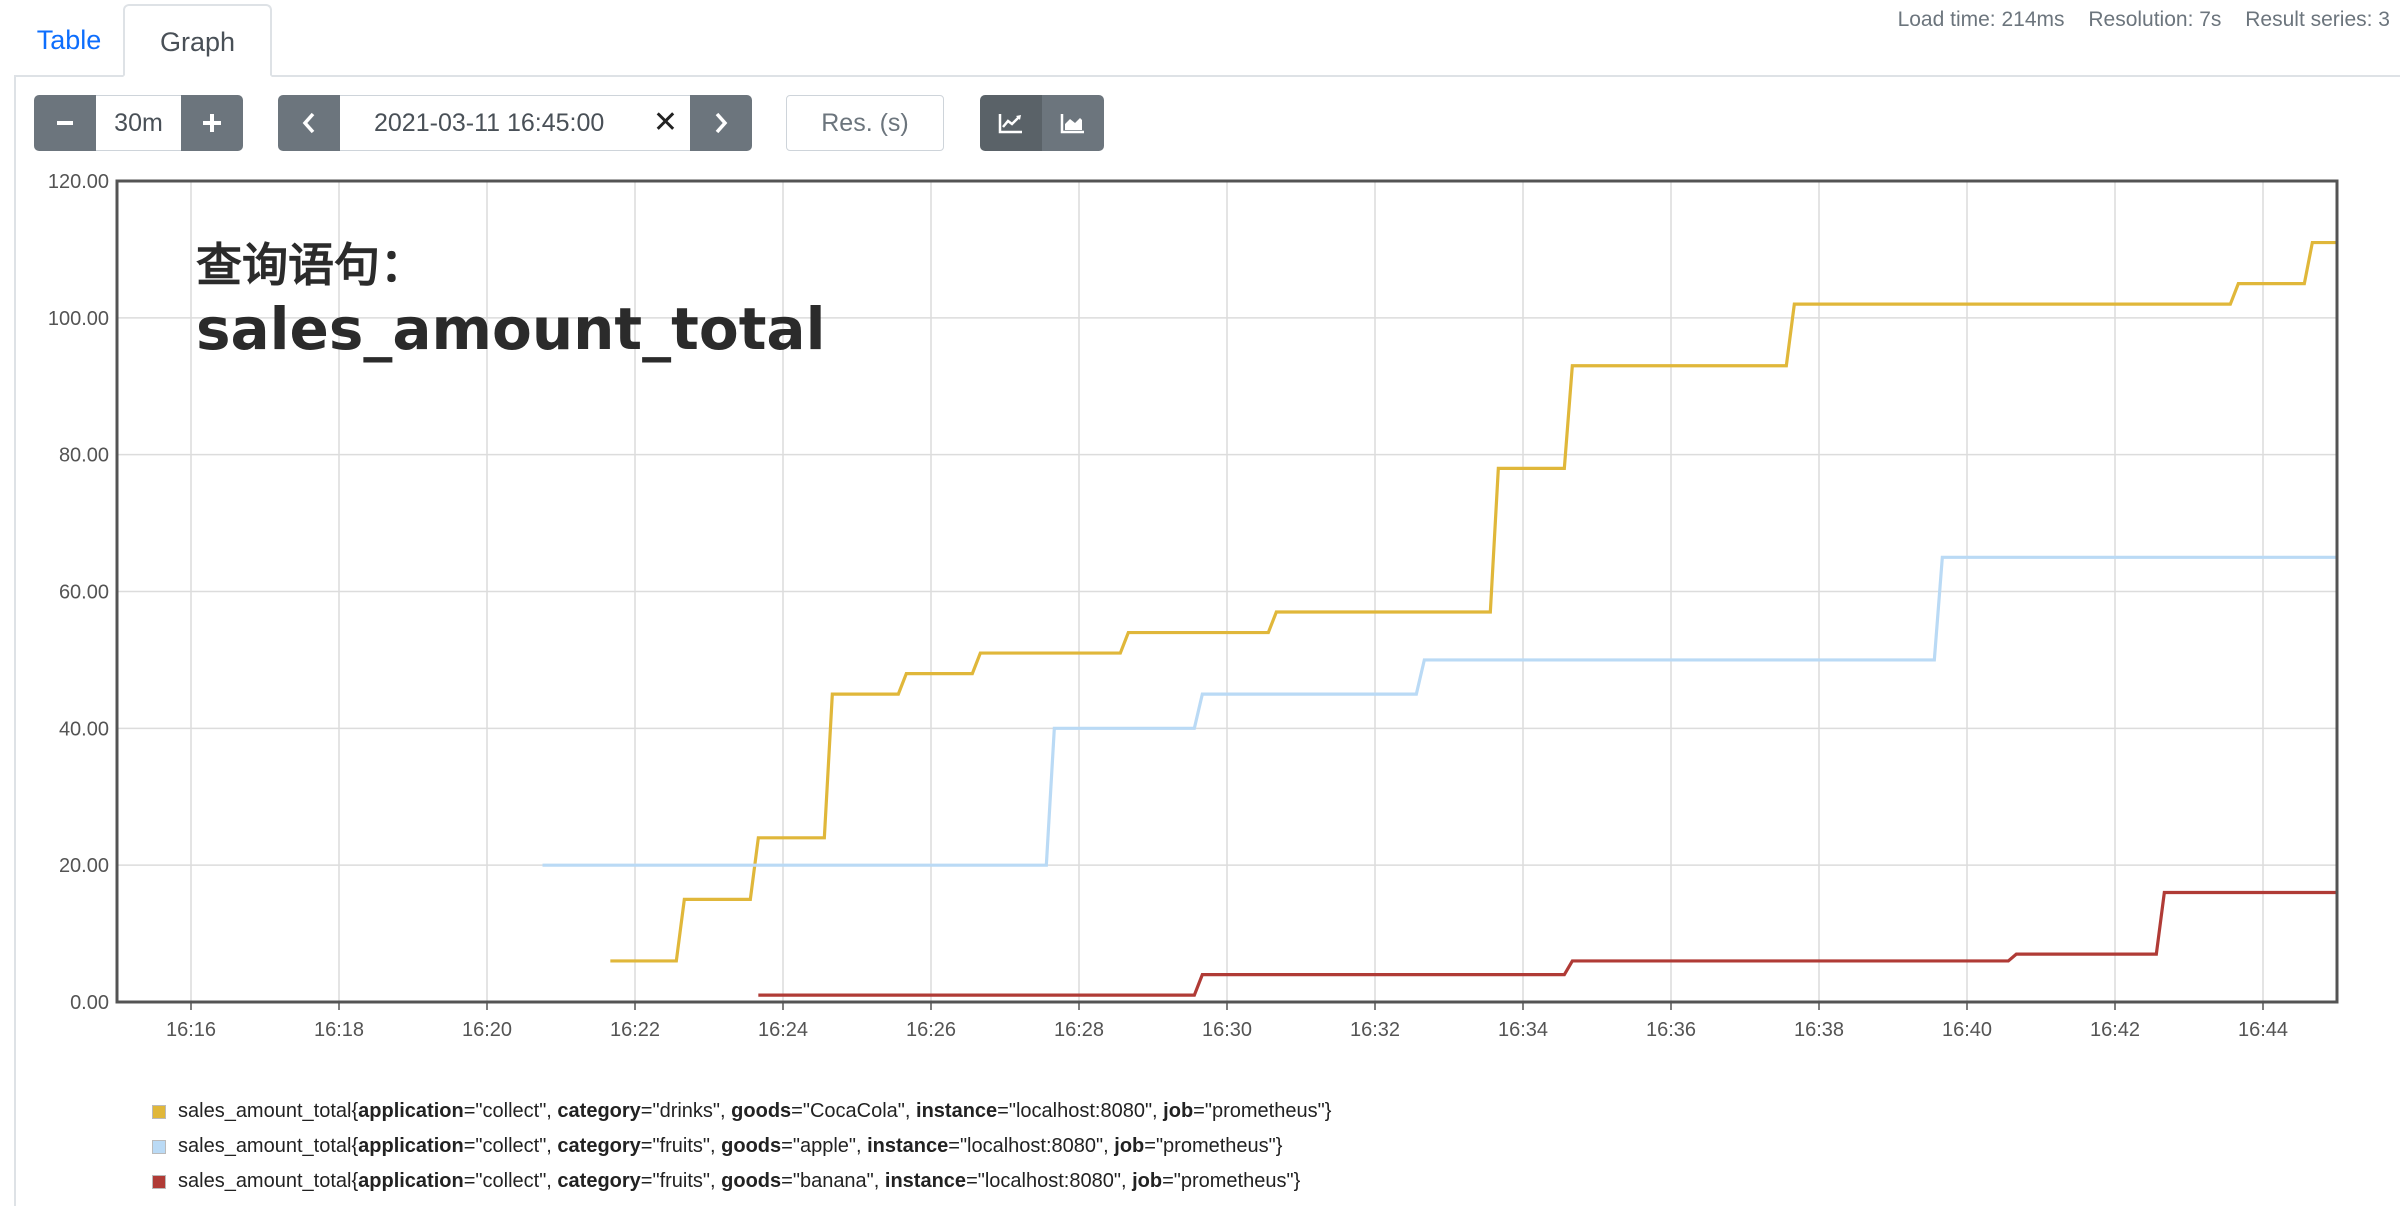 This screenshot has width=2400, height=1206. What do you see at coordinates (84, 729) in the screenshot?
I see `y-tick-label: 40.00` at bounding box center [84, 729].